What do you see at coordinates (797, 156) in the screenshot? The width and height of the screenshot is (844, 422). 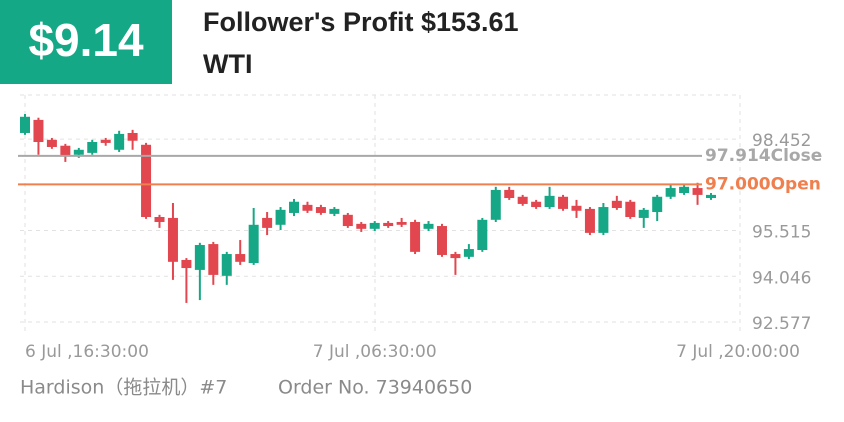 I see `reference-name: Close` at bounding box center [797, 156].